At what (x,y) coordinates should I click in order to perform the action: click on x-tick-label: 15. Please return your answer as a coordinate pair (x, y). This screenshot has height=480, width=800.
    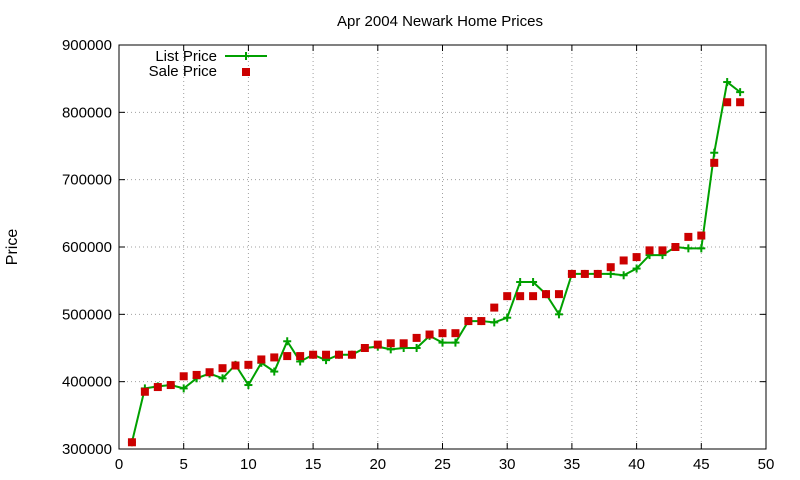
    Looking at the image, I should click on (313, 464).